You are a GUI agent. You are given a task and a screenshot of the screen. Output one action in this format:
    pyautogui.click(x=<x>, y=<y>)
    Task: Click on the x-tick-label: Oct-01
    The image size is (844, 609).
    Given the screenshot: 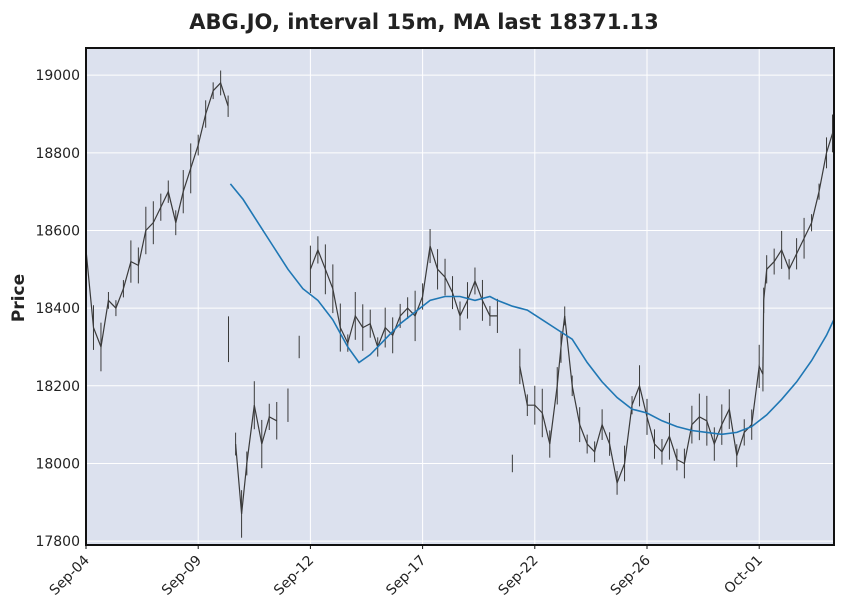 What is the action you would take?
    pyautogui.click(x=743, y=575)
    